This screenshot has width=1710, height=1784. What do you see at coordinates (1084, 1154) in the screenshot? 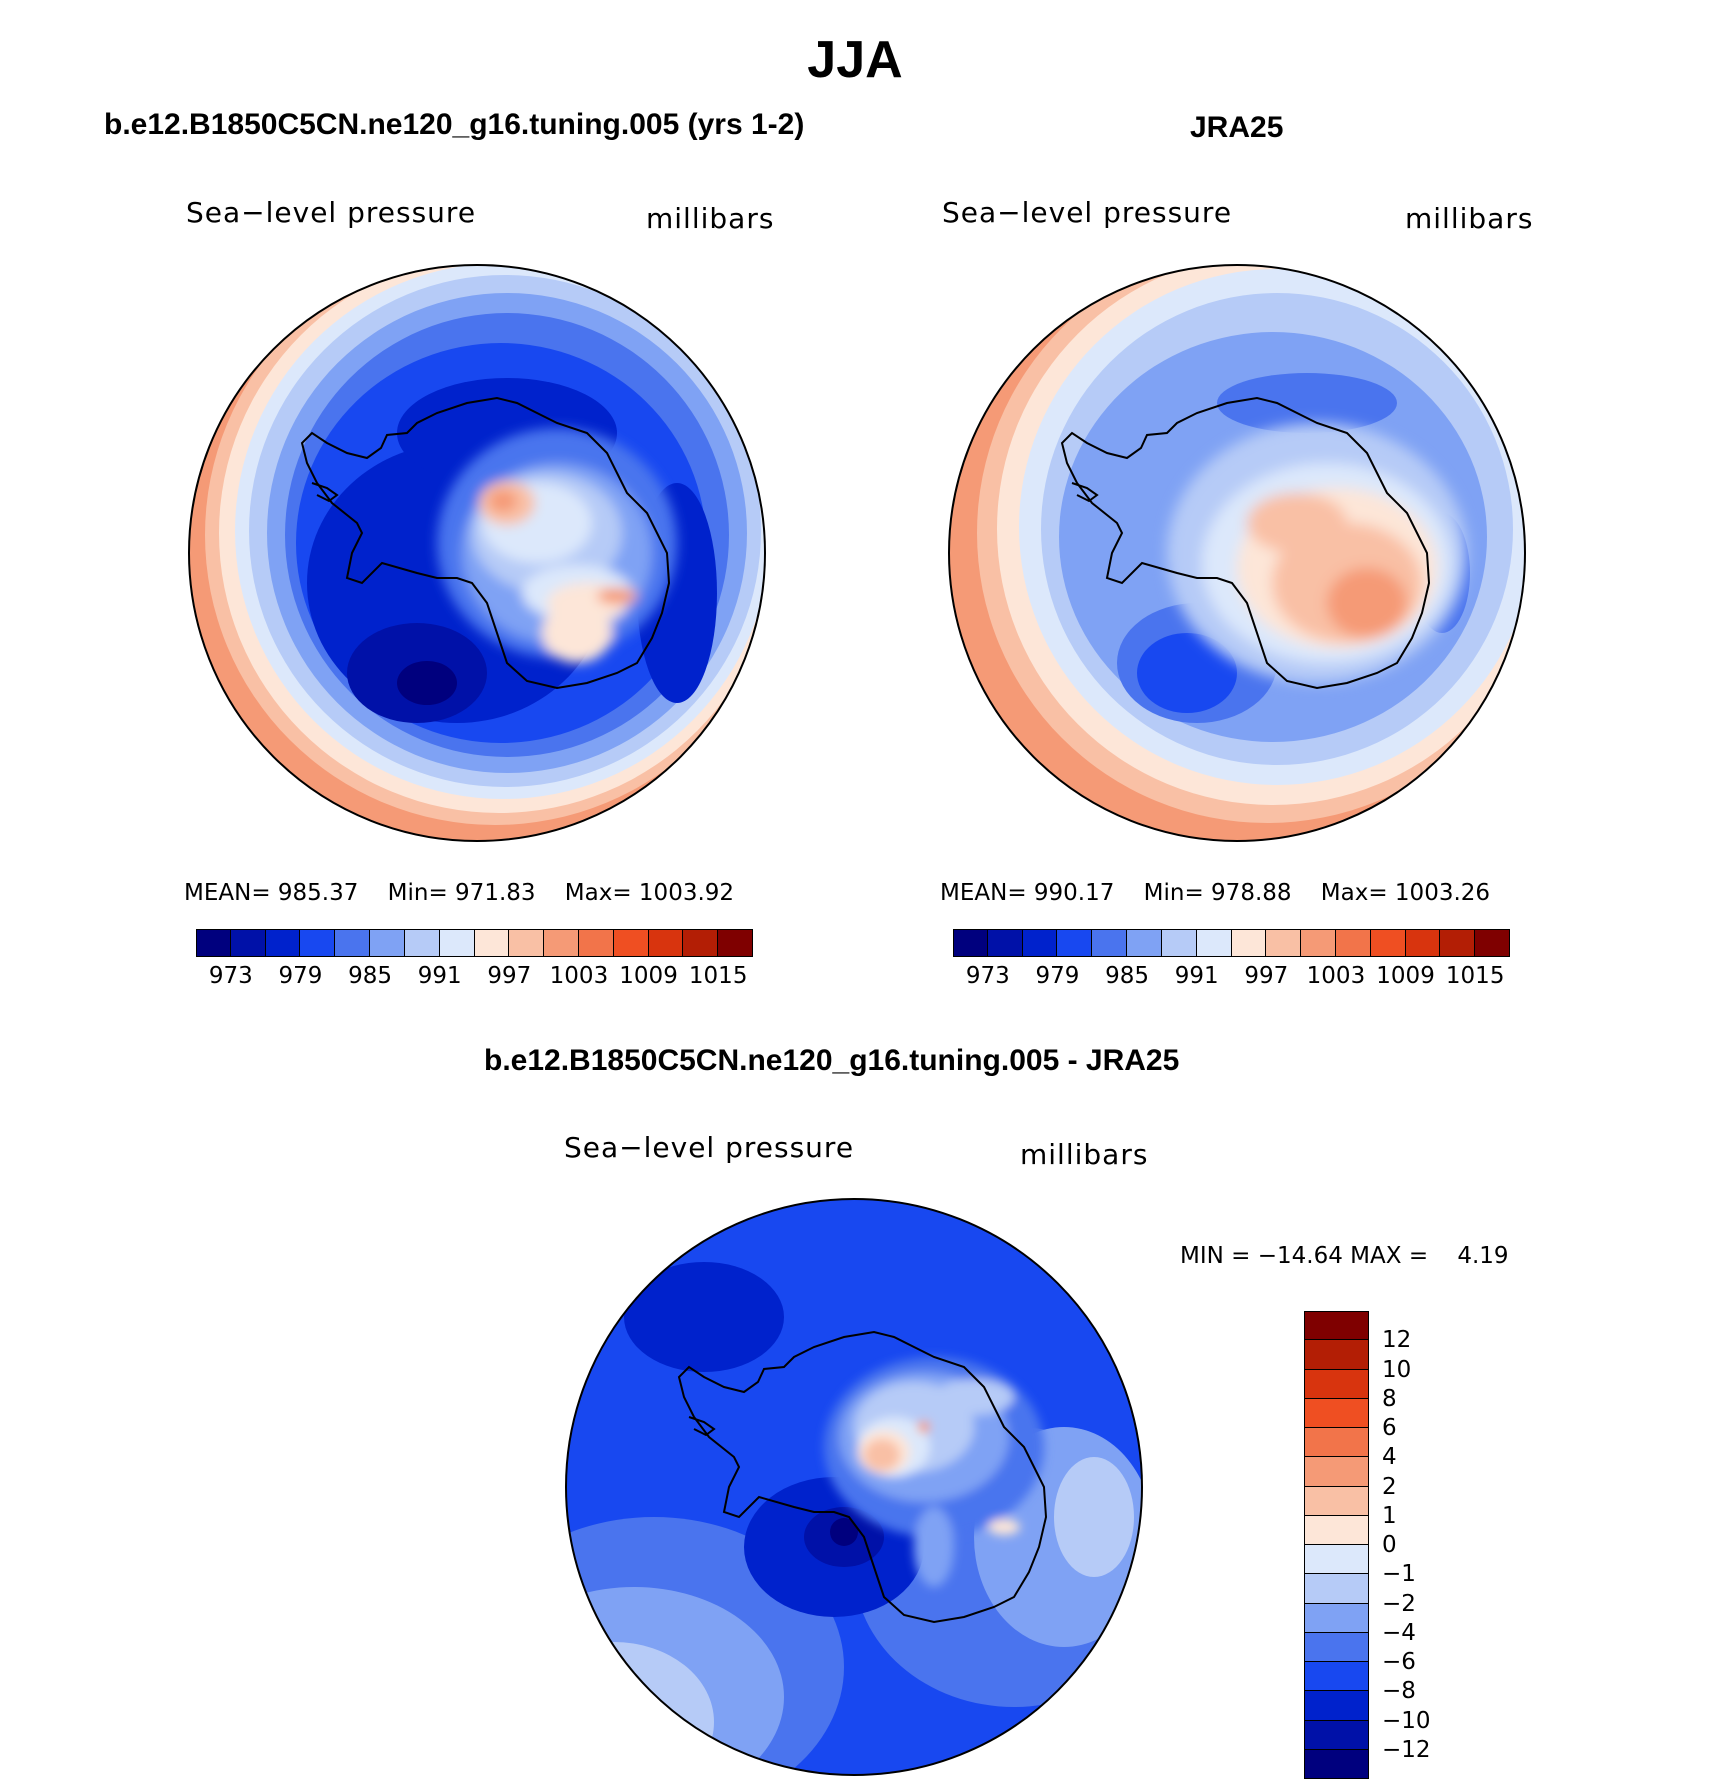
I see `diff-units-label: millibars` at bounding box center [1084, 1154].